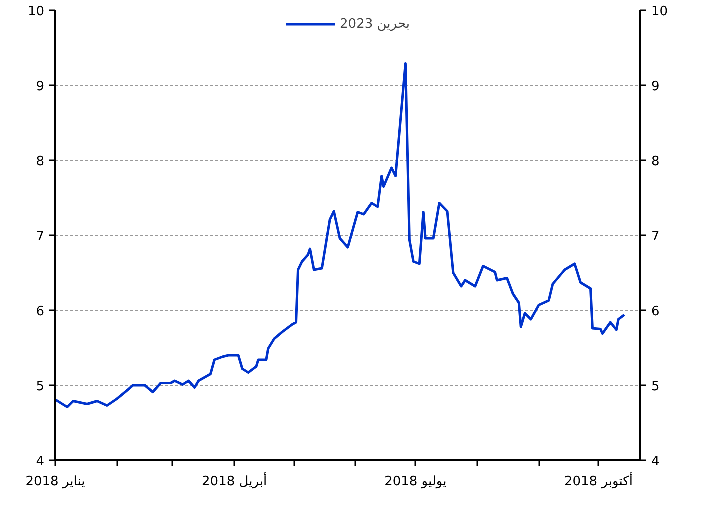 Image resolution: width=709 pixels, height=508 pixels. What do you see at coordinates (656, 312) in the screenshot?
I see `y2-tick-label: 6` at bounding box center [656, 312].